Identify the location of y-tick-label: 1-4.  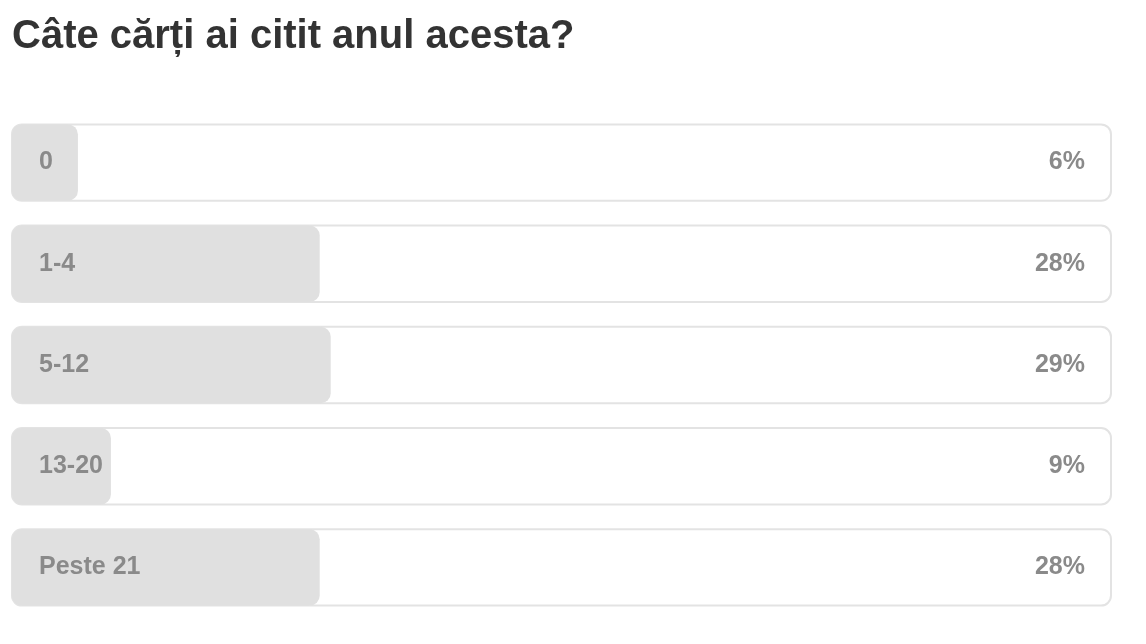
(57, 261).